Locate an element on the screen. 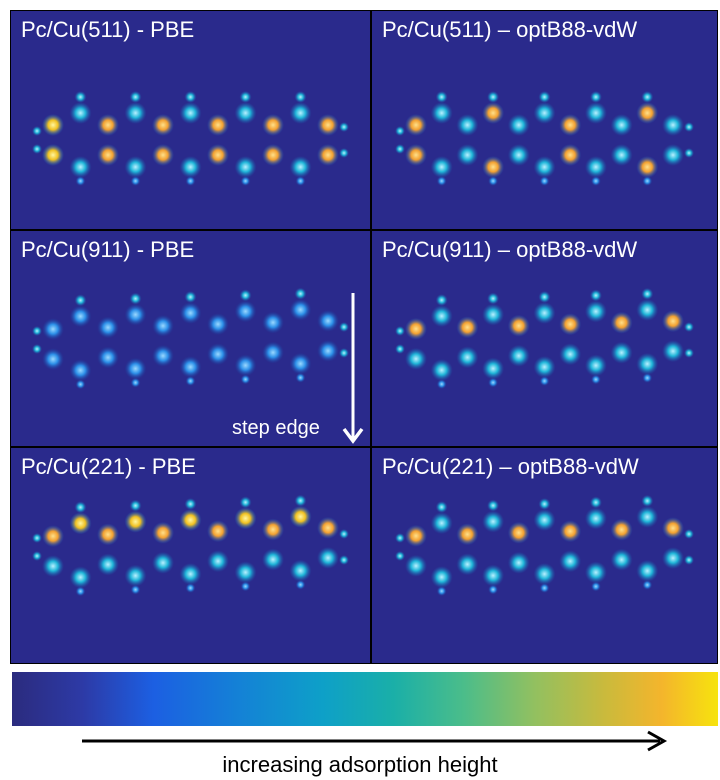 This screenshot has width=720, height=780. panel-cu911-pbe: Pc/Cu(911) - PBE is located at coordinates (190, 338).